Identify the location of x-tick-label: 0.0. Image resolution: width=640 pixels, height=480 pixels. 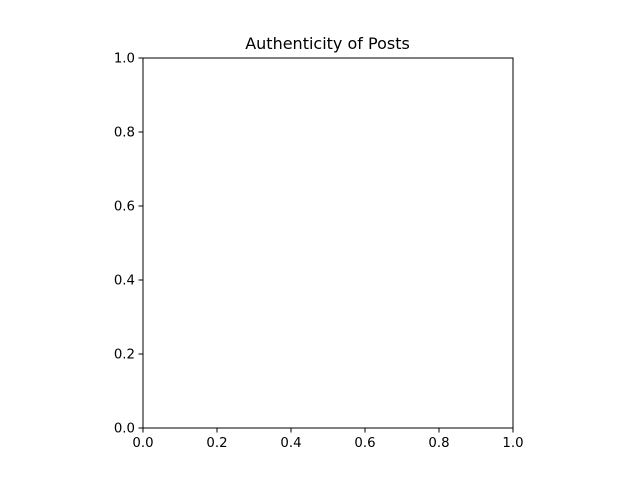
(142, 443).